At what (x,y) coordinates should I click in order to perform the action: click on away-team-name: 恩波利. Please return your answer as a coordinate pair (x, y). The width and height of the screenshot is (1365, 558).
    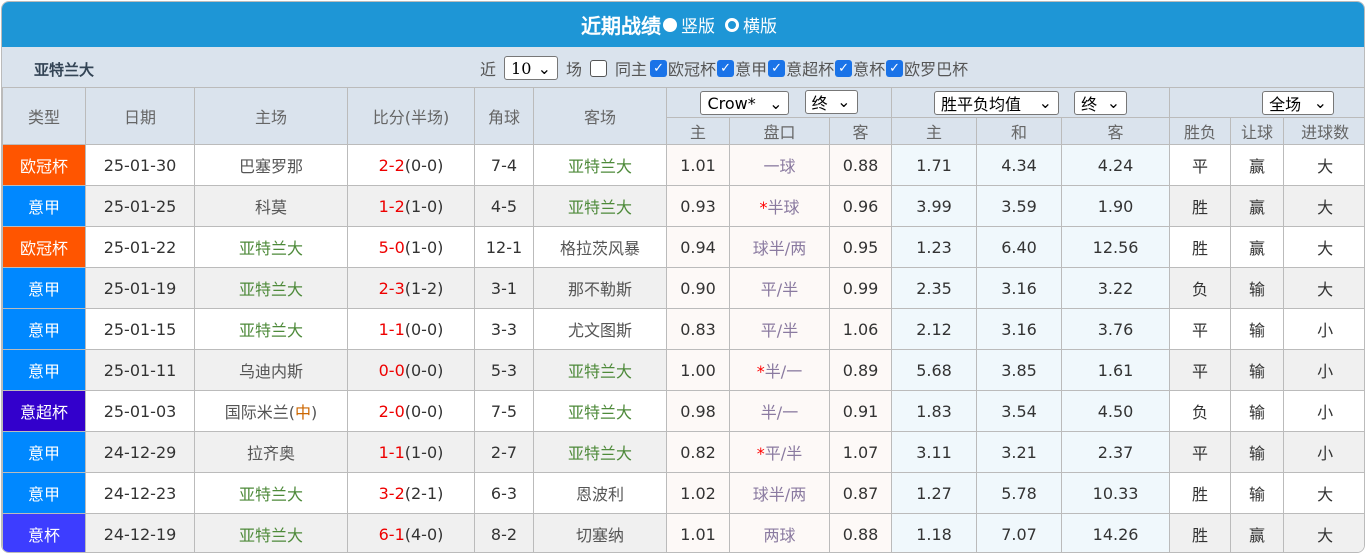
    Looking at the image, I should click on (599, 494).